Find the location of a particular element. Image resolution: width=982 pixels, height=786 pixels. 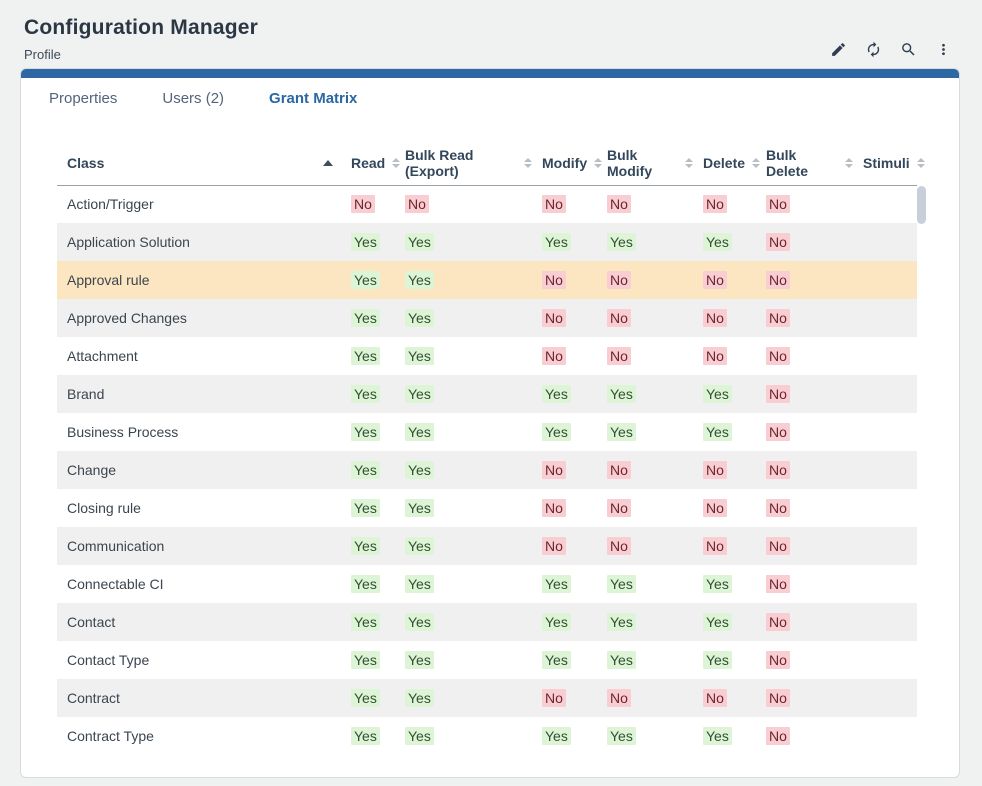

column-header-read: Read is located at coordinates (371, 163).